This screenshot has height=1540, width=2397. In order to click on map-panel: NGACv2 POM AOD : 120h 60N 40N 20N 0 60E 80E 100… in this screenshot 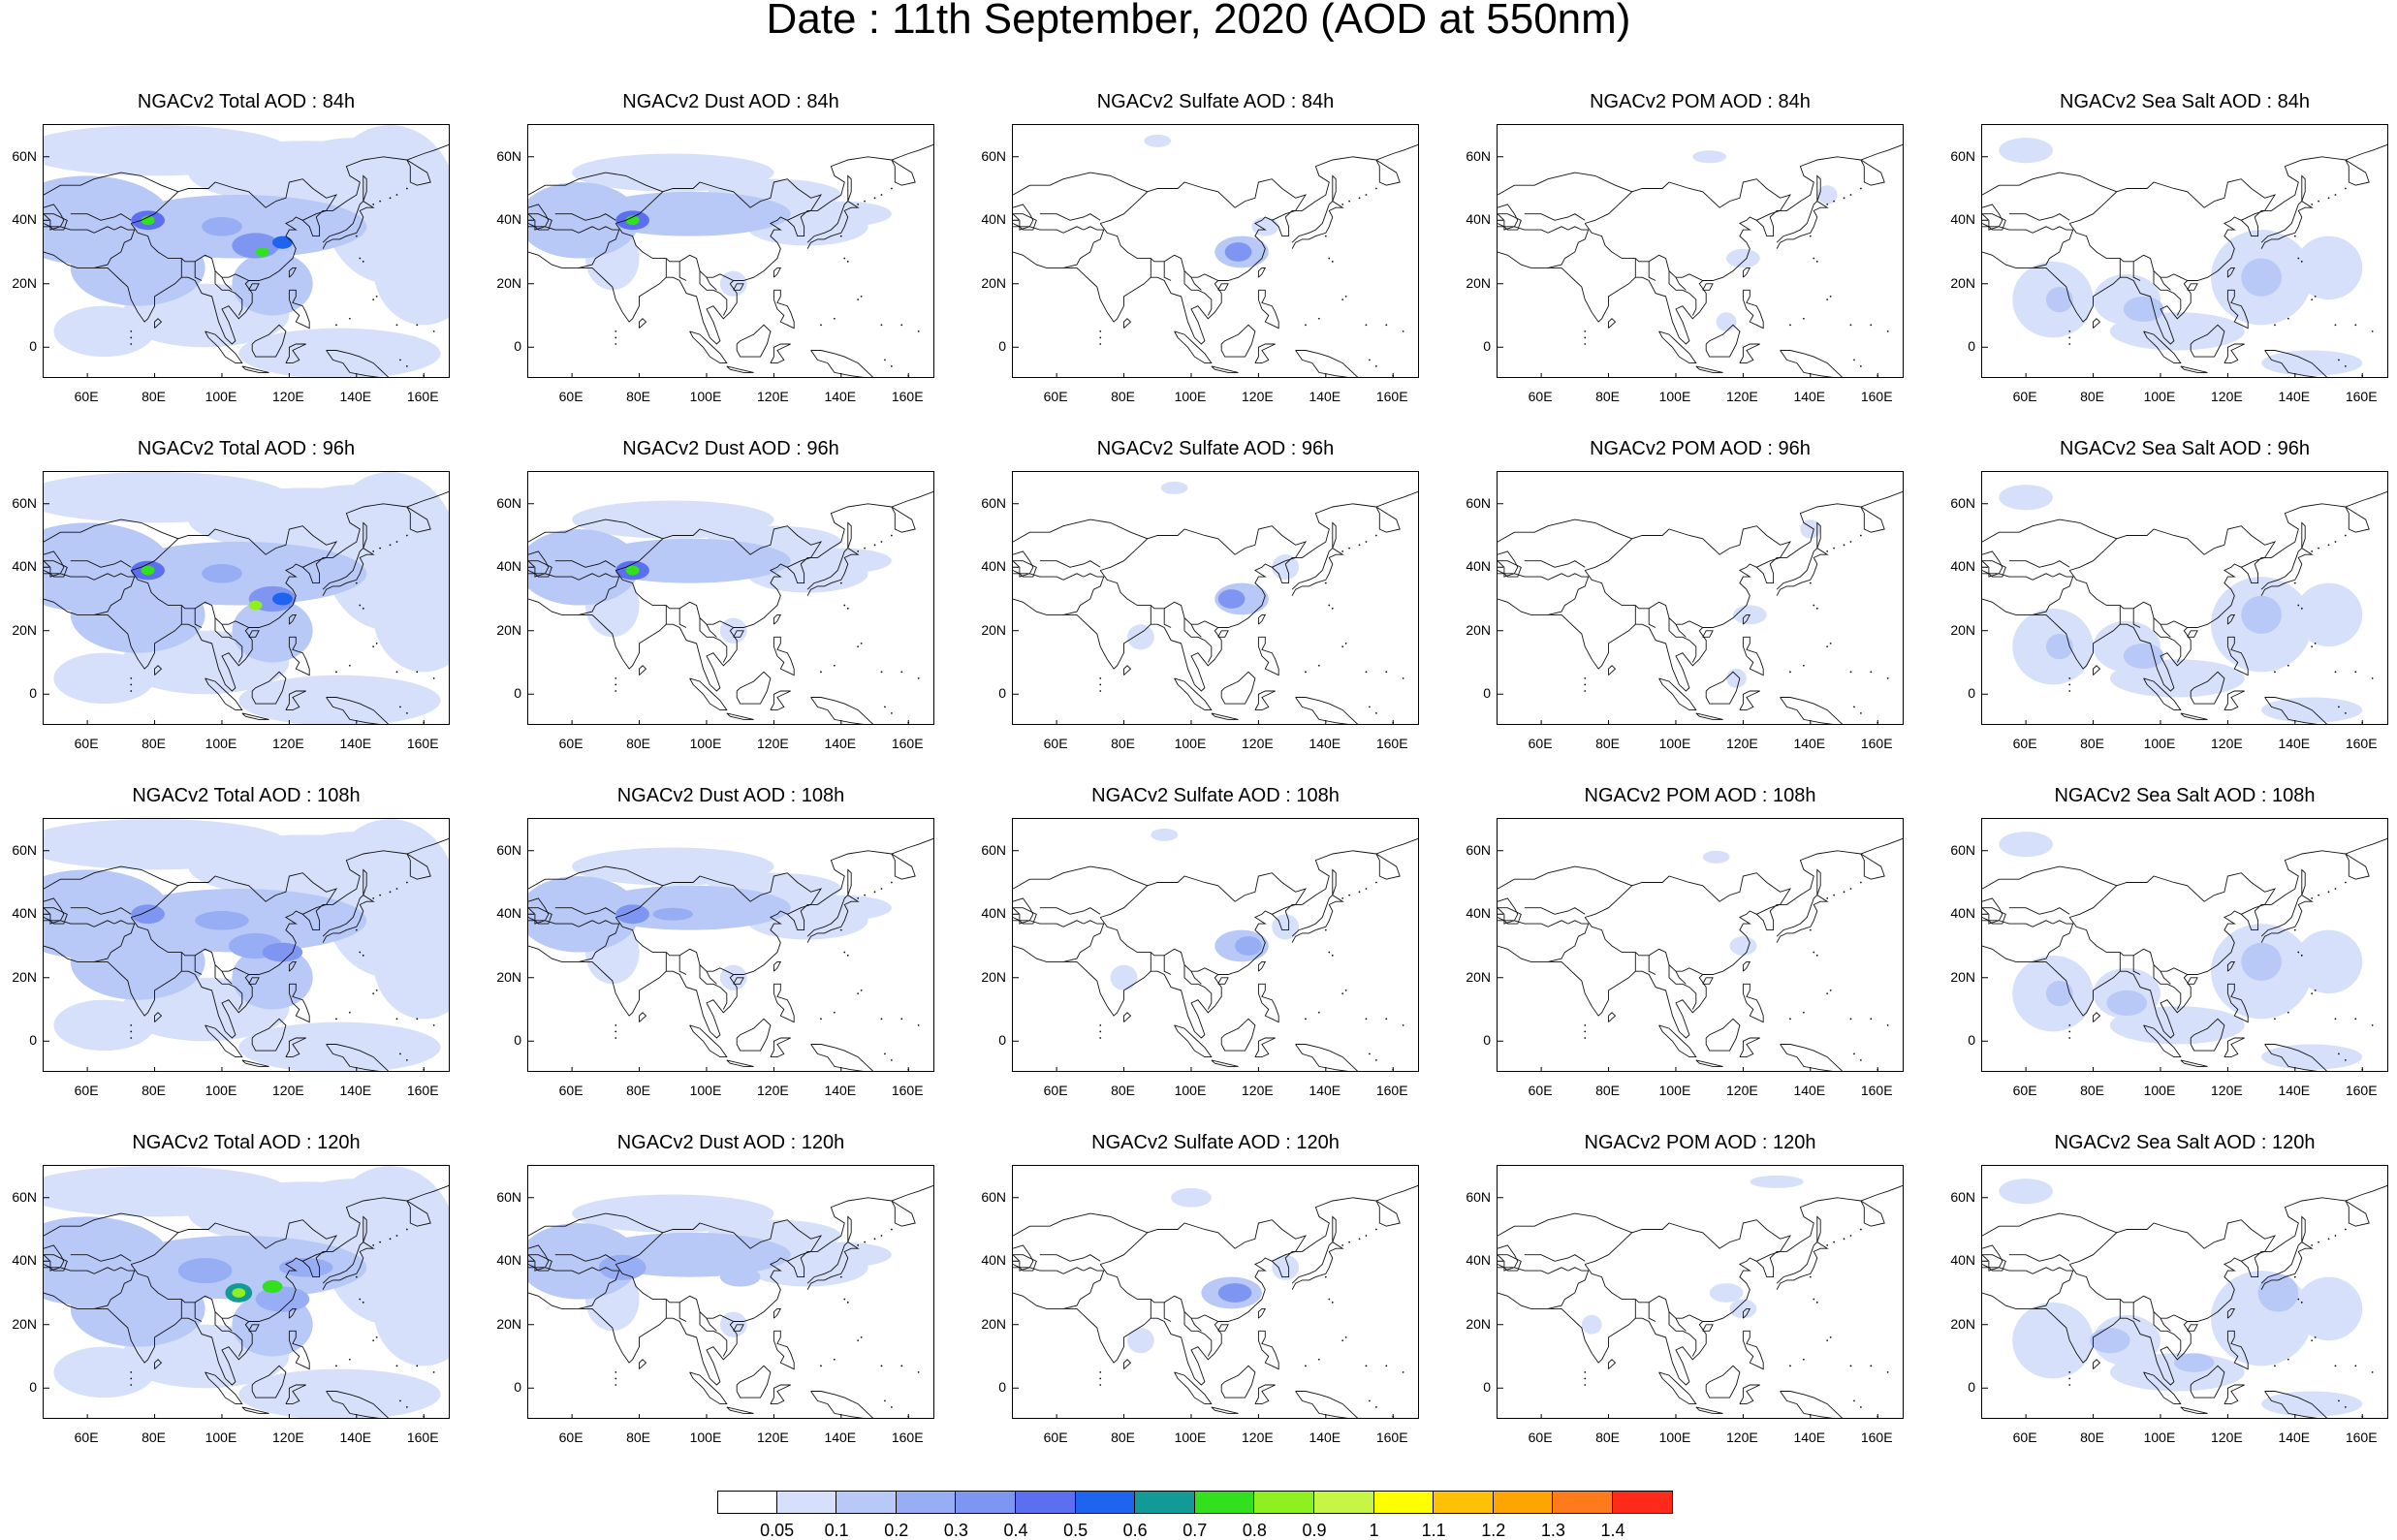, I will do `click(1681, 1288)`.